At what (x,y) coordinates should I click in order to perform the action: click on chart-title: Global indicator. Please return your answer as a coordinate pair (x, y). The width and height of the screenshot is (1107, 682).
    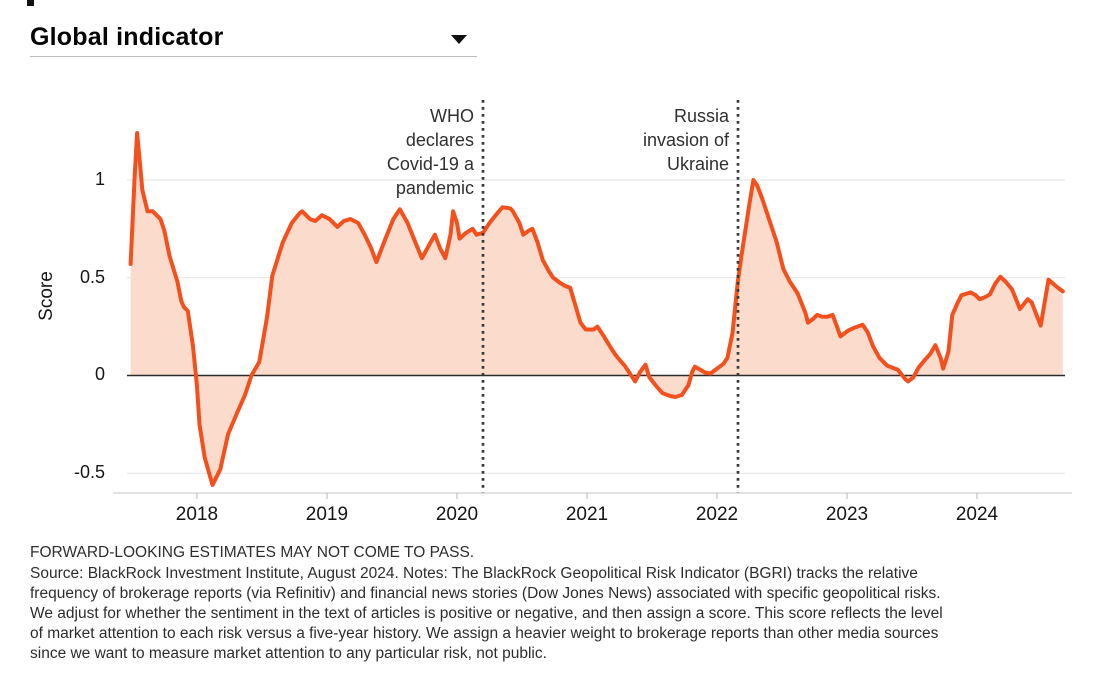
    Looking at the image, I should click on (127, 37).